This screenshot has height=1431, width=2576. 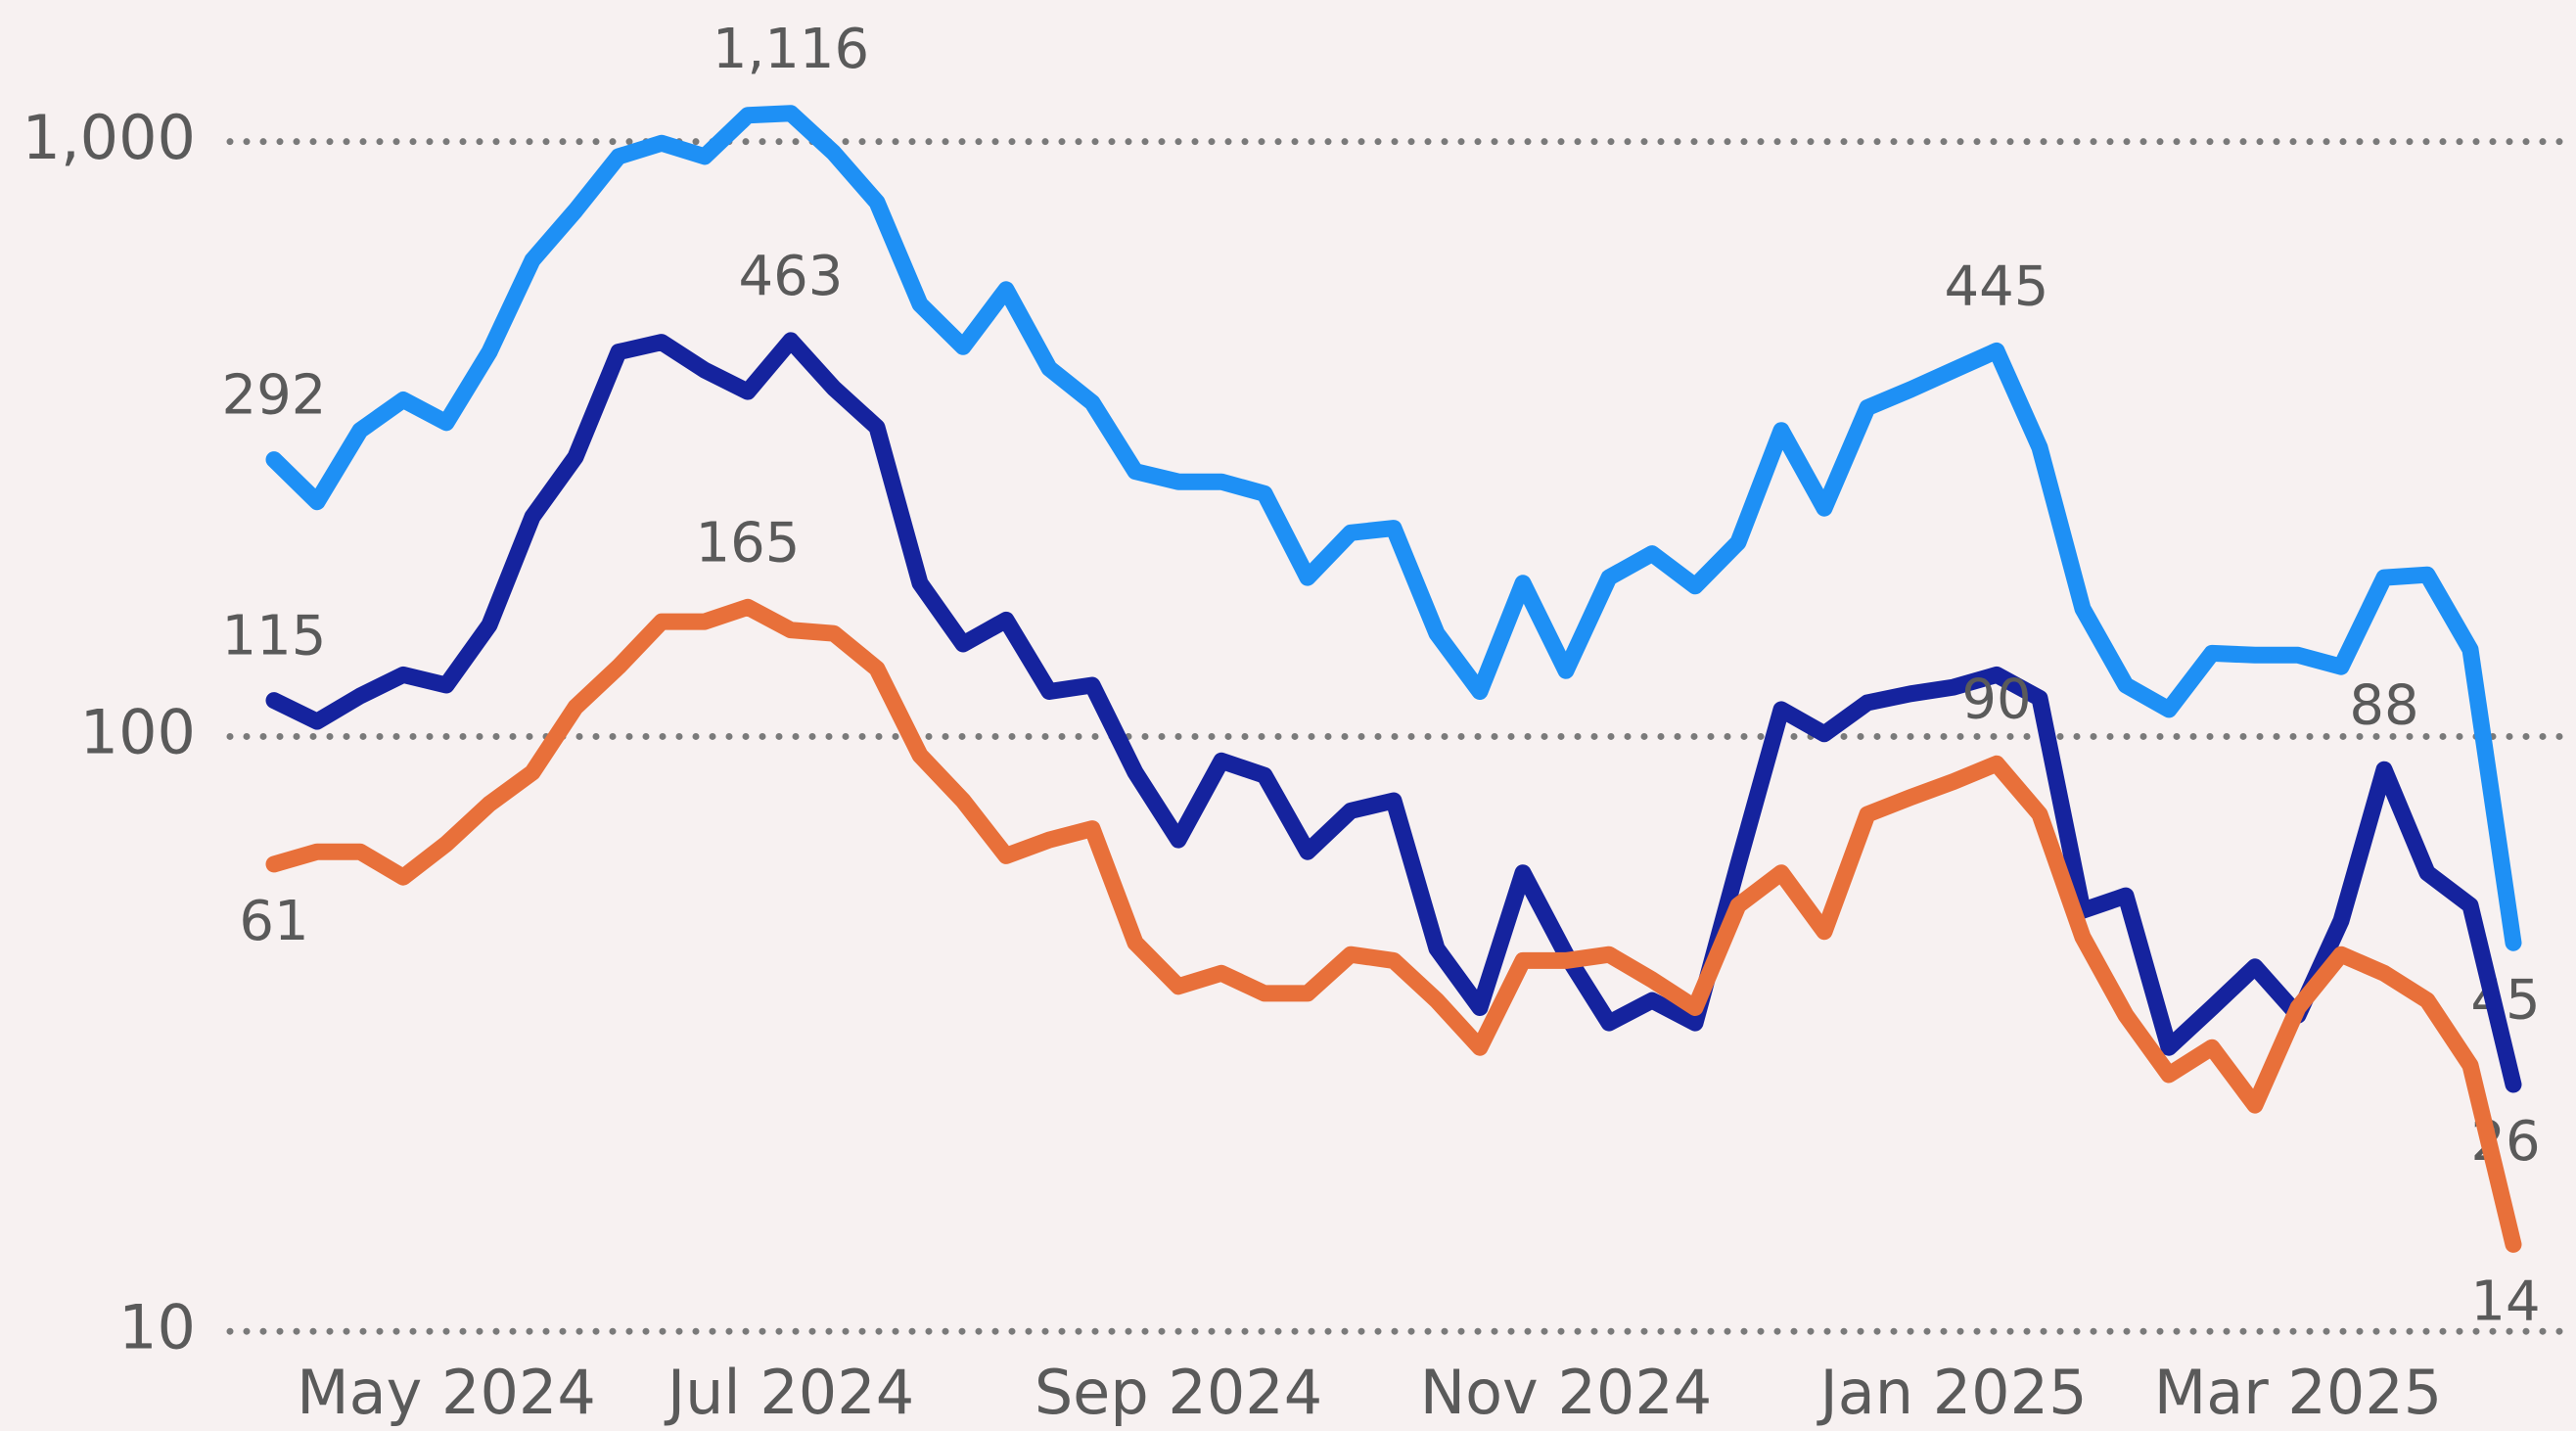 I want to click on data-label: 445, so click(x=1997, y=287).